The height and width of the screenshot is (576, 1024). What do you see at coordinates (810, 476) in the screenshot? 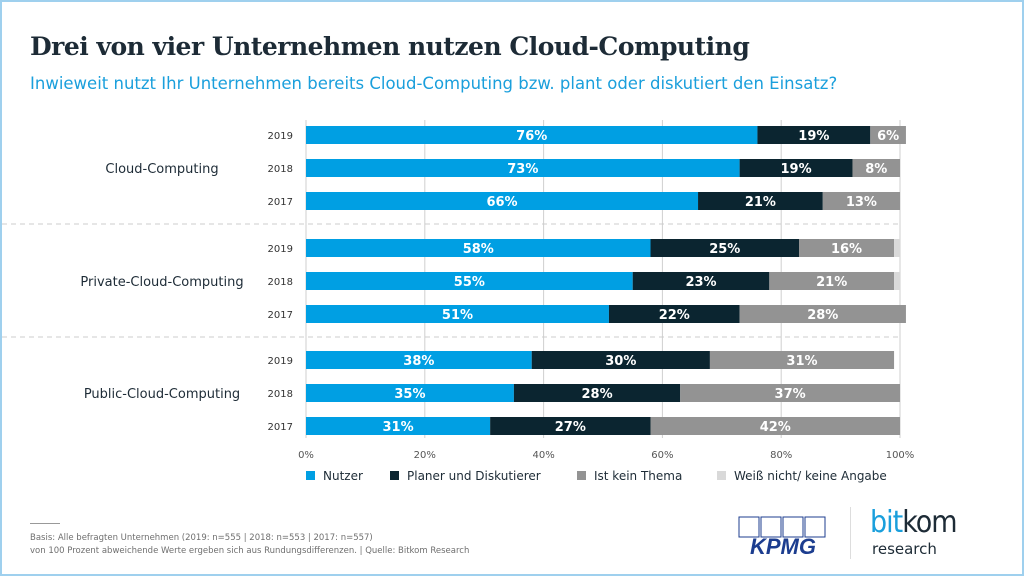
I see `legend-label: Weiß nicht/ keine Angabe` at bounding box center [810, 476].